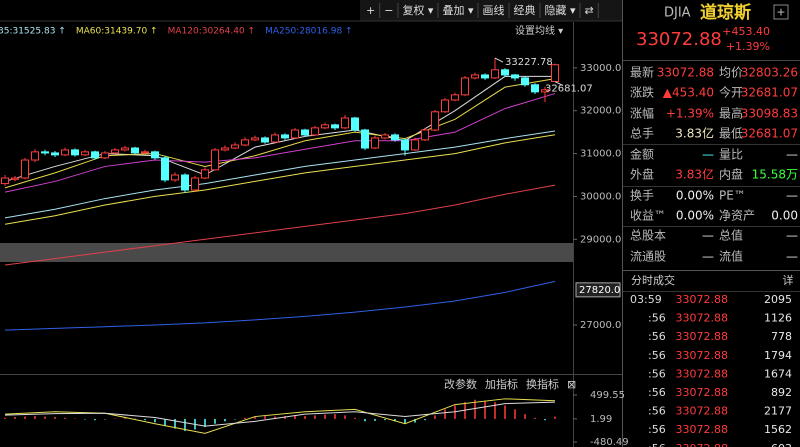 The height and width of the screenshot is (447, 800). What do you see at coordinates (731, 113) in the screenshot?
I see `quote-label: 最高` at bounding box center [731, 113].